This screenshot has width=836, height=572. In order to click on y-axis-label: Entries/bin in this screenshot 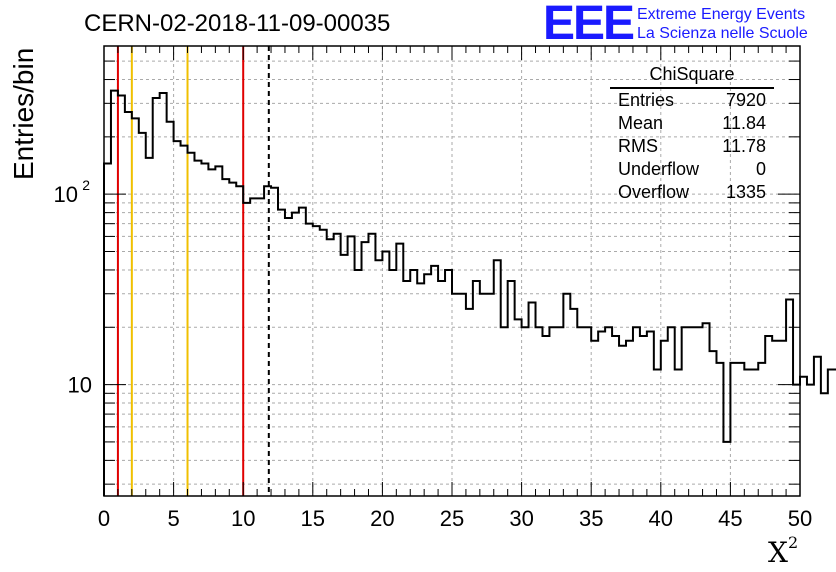, I will do `click(23, 113)`.